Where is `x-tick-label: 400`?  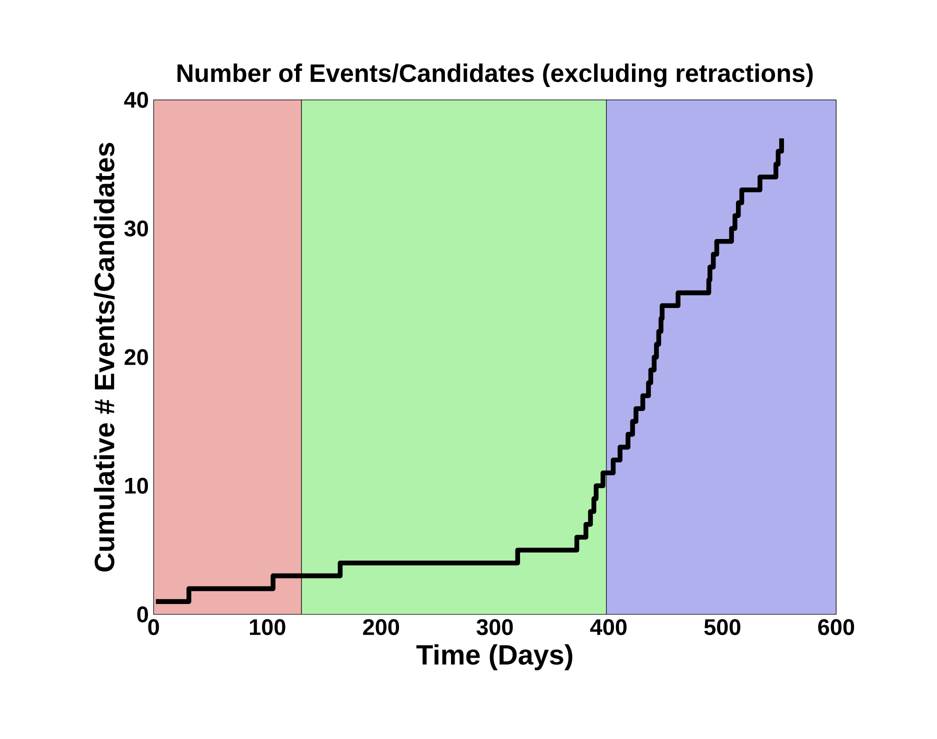
x-tick-label: 400 is located at coordinates (608, 626).